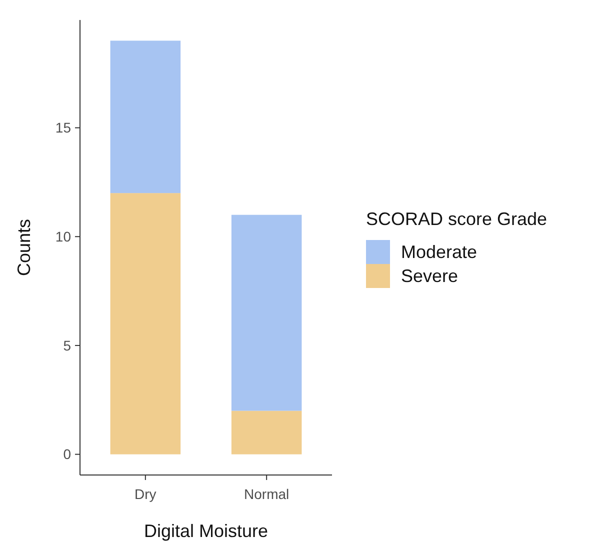  Describe the element at coordinates (457, 219) in the screenshot. I see `legend-title: SCORAD score Grade` at that location.